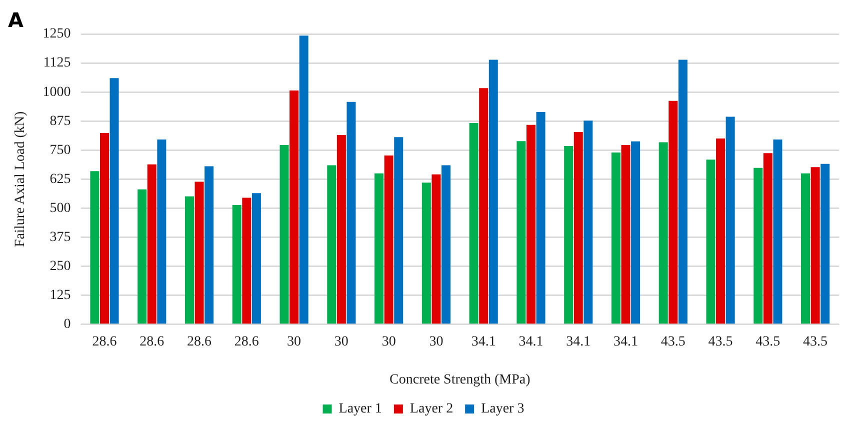 This screenshot has height=434, width=853. What do you see at coordinates (502, 409) in the screenshot?
I see `legend-label: Layer 3` at bounding box center [502, 409].